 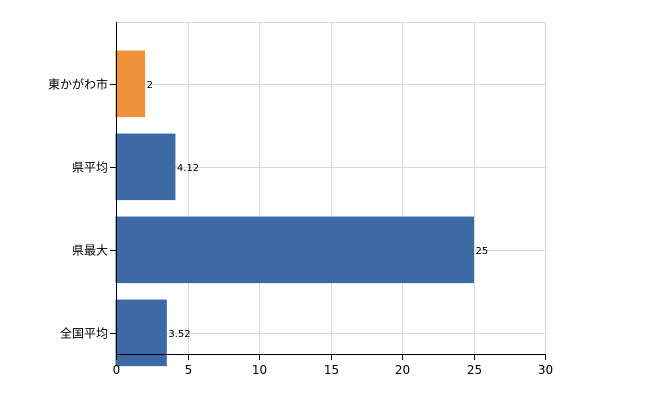 I want to click on x-tick-label: 30, so click(x=545, y=370).